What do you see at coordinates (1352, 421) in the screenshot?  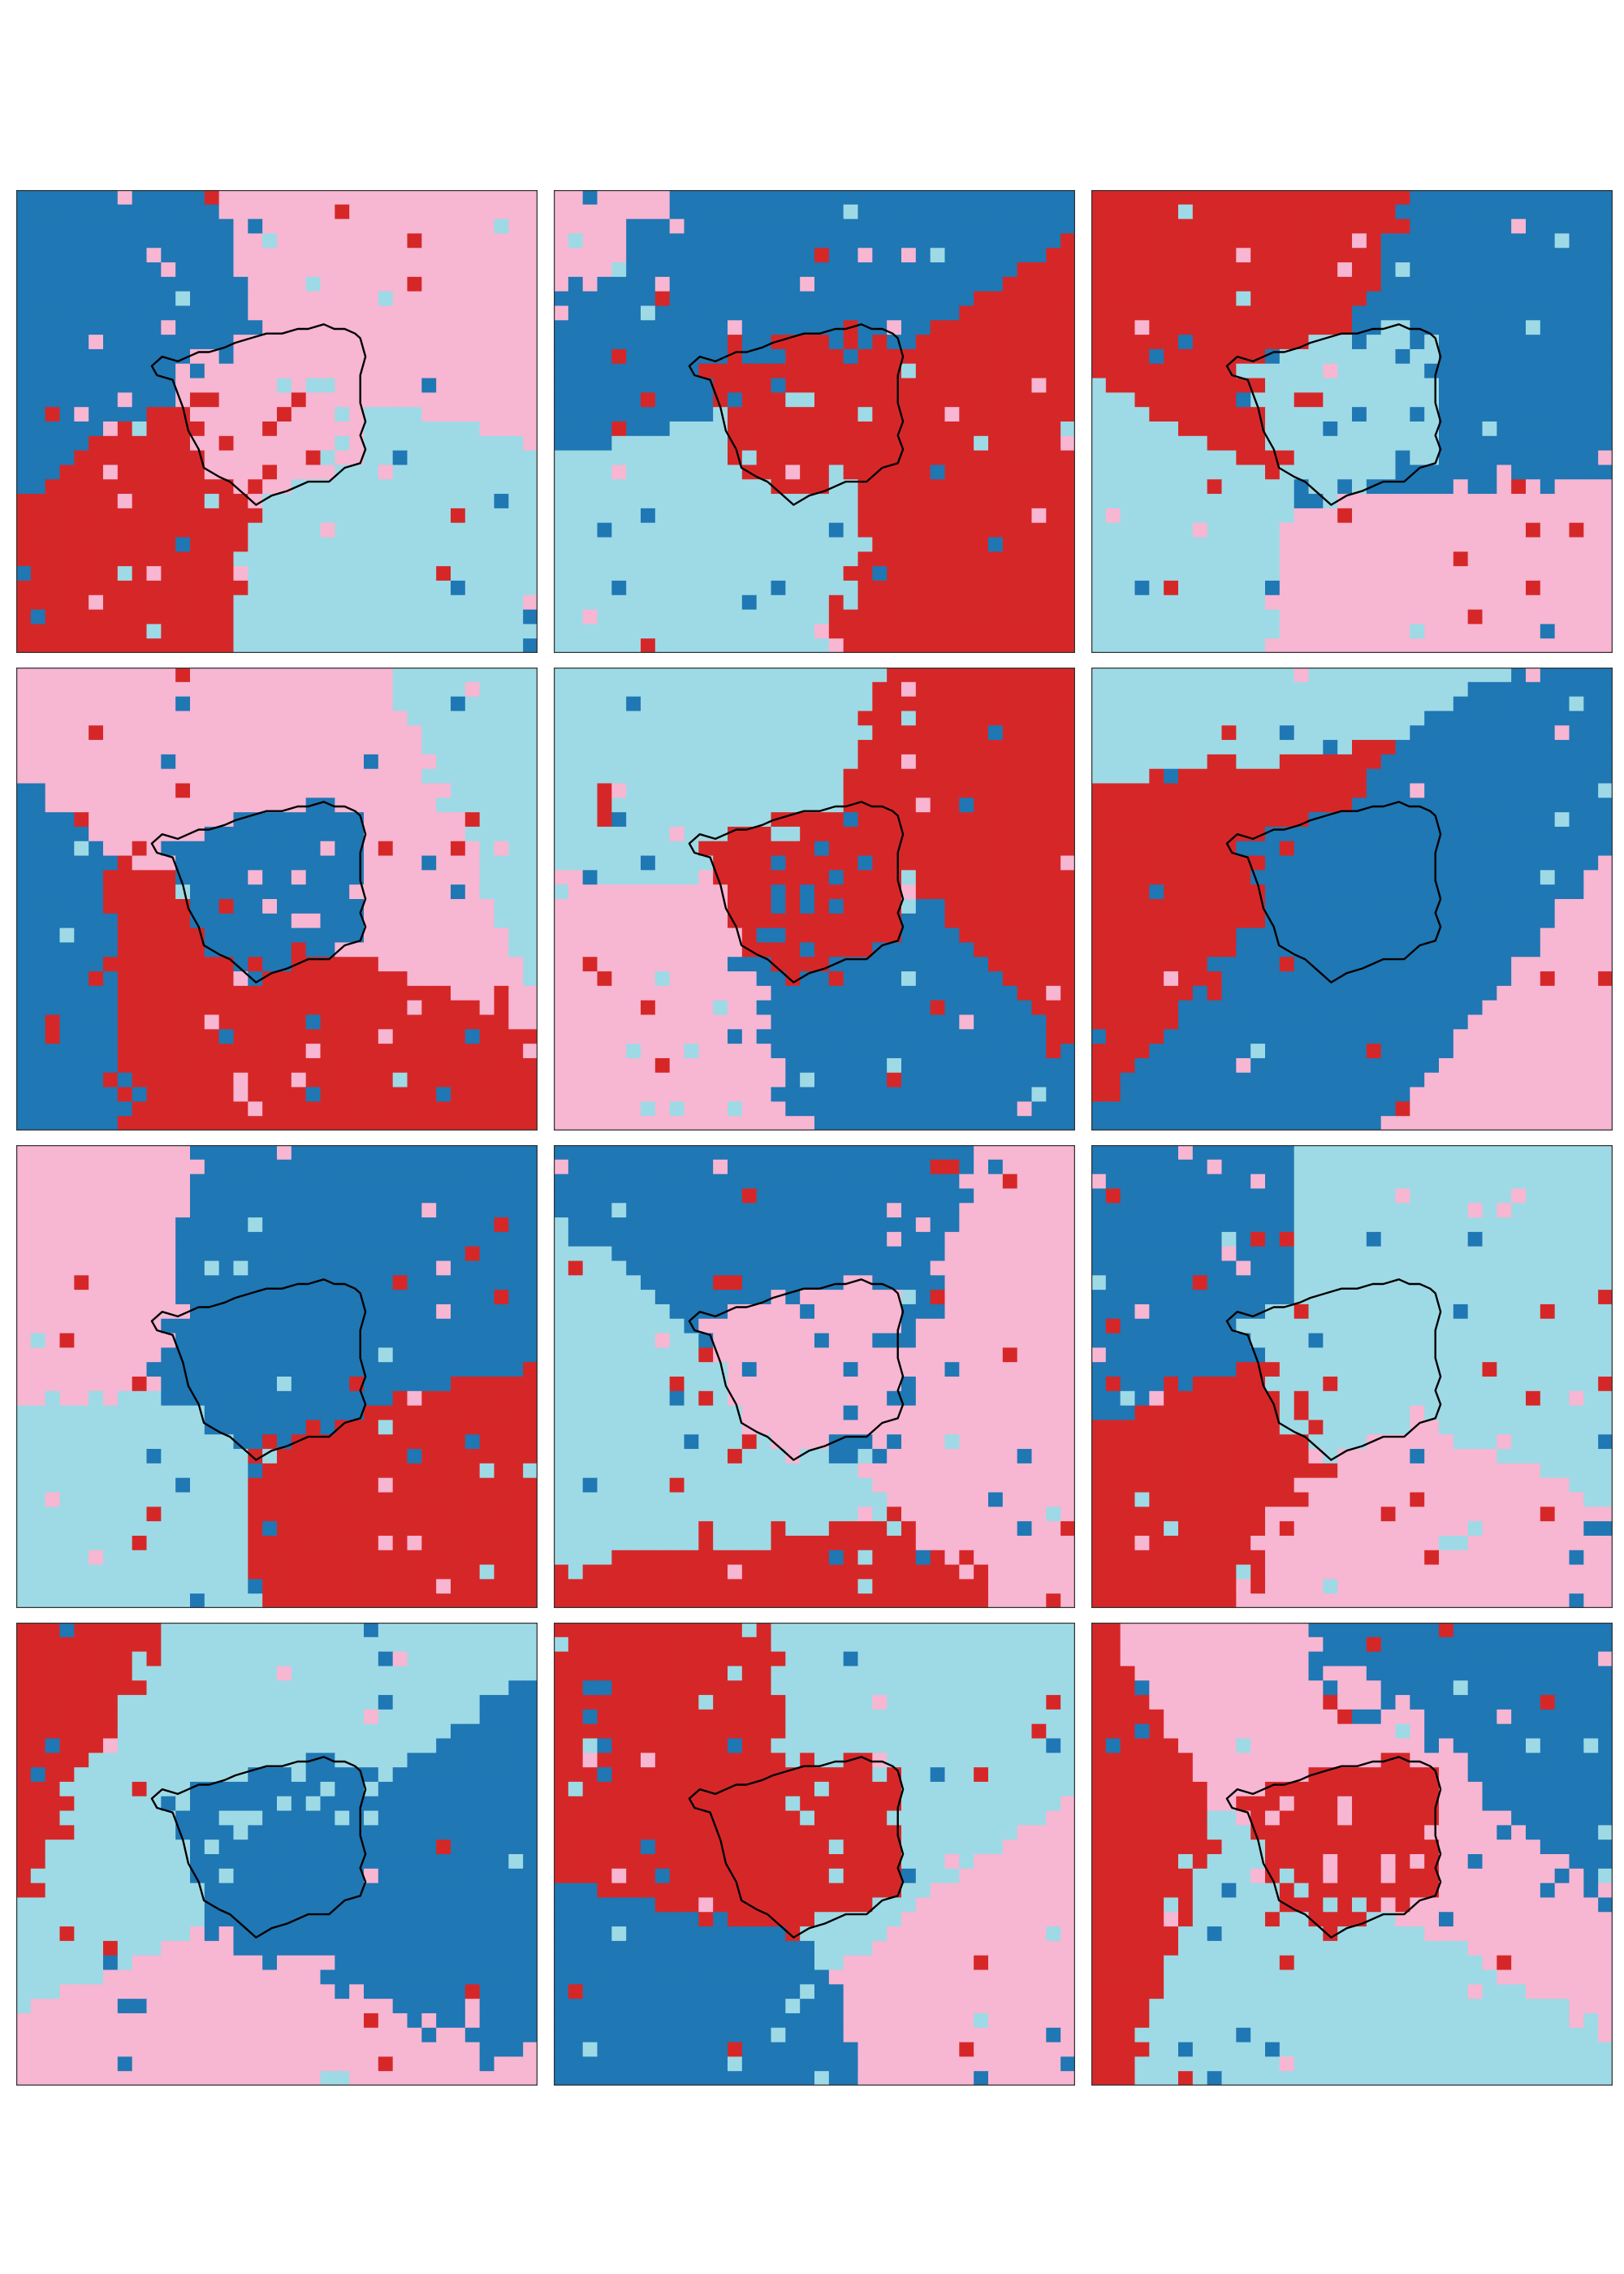 I see `category-raster` at bounding box center [1352, 421].